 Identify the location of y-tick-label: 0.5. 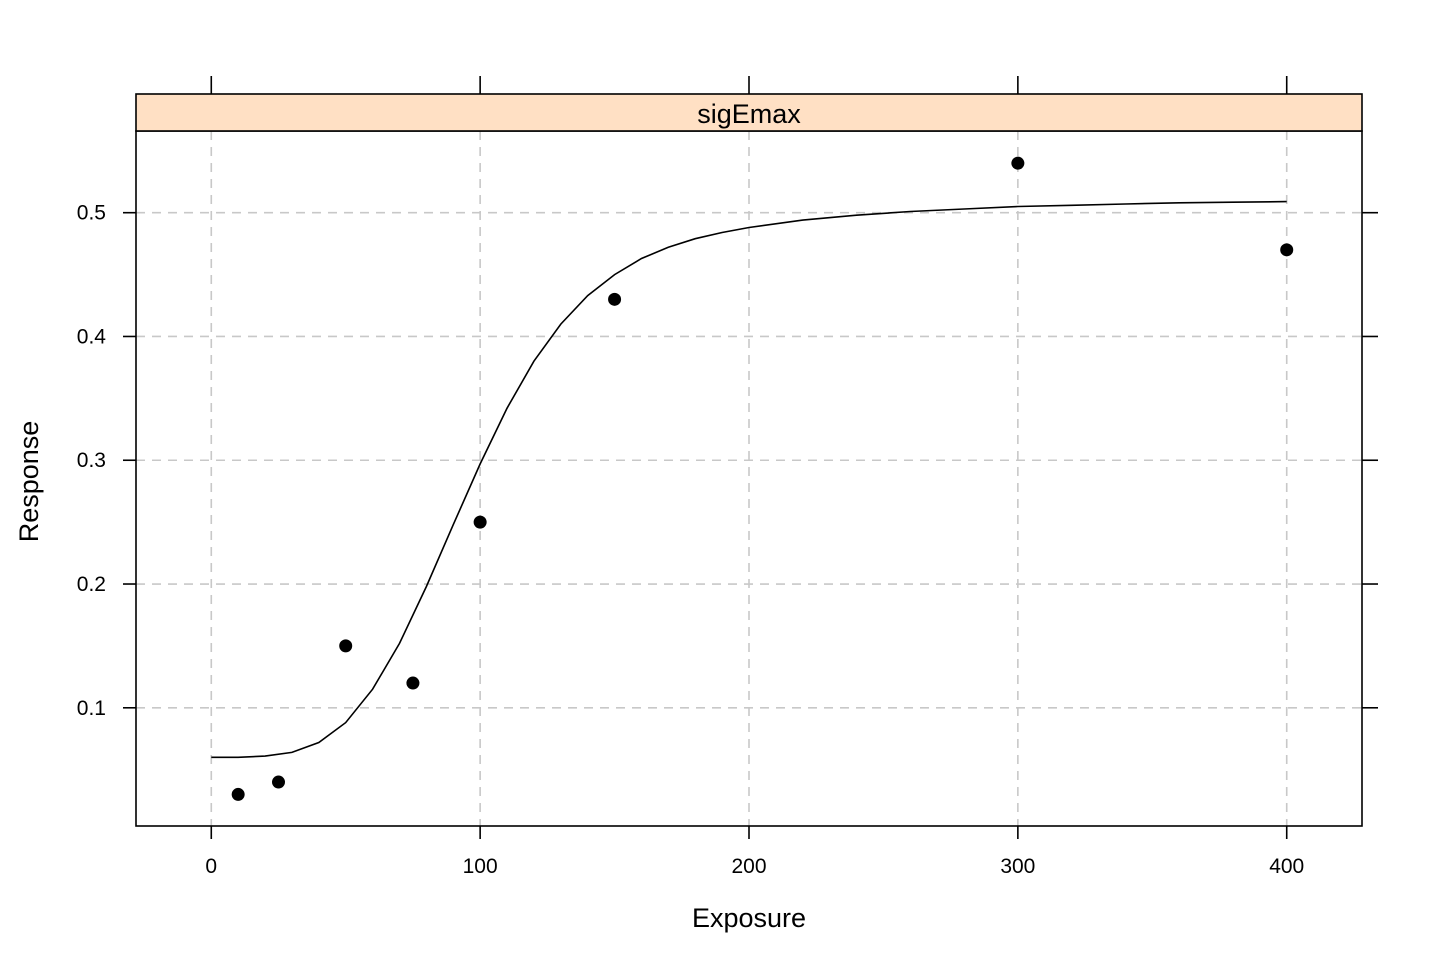
(91, 213).